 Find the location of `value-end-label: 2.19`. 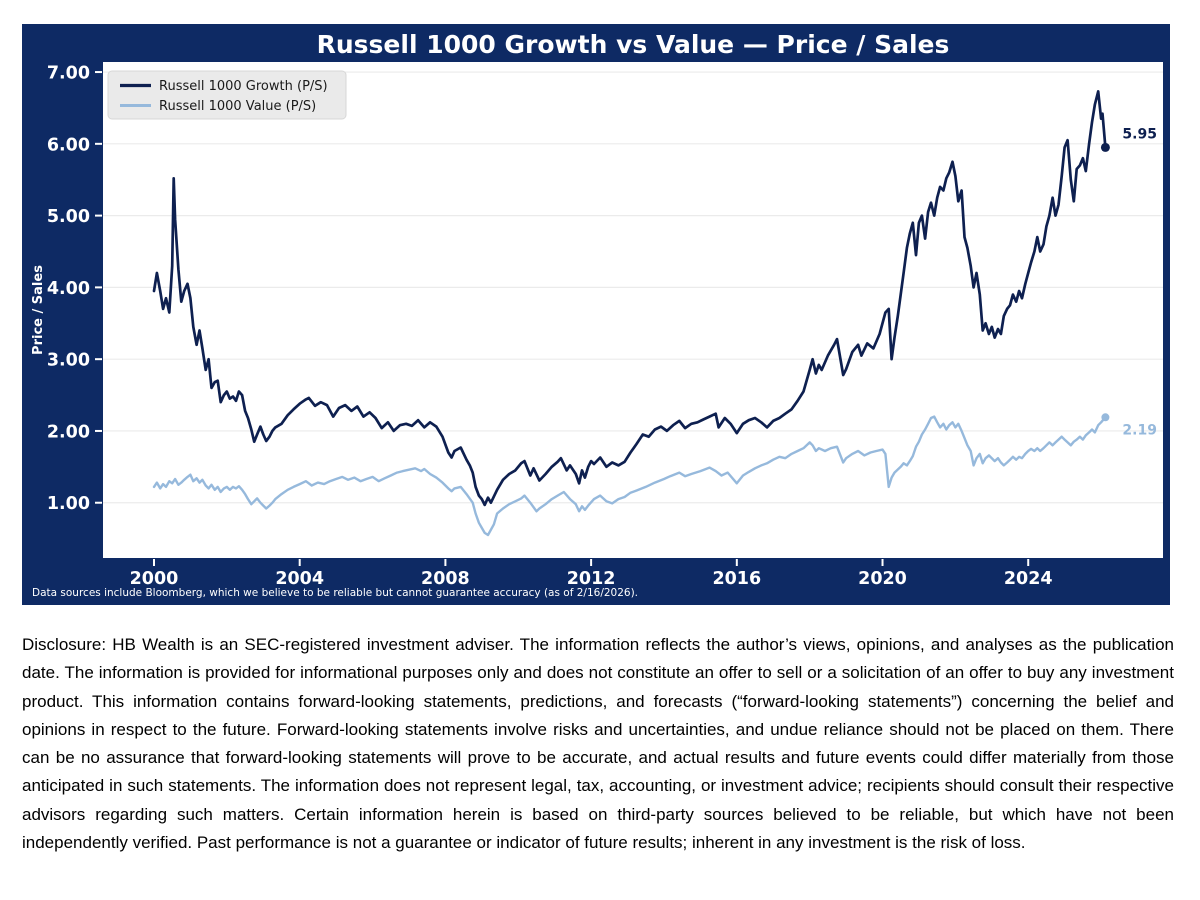

value-end-label: 2.19 is located at coordinates (1139, 430).